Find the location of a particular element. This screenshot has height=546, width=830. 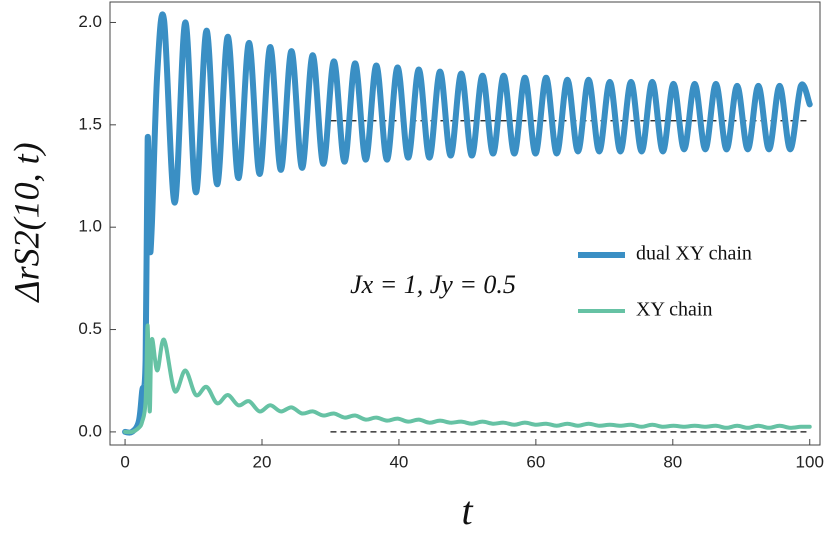

y-axis-label: ΔrS2(10, t) is located at coordinates (26, 222).